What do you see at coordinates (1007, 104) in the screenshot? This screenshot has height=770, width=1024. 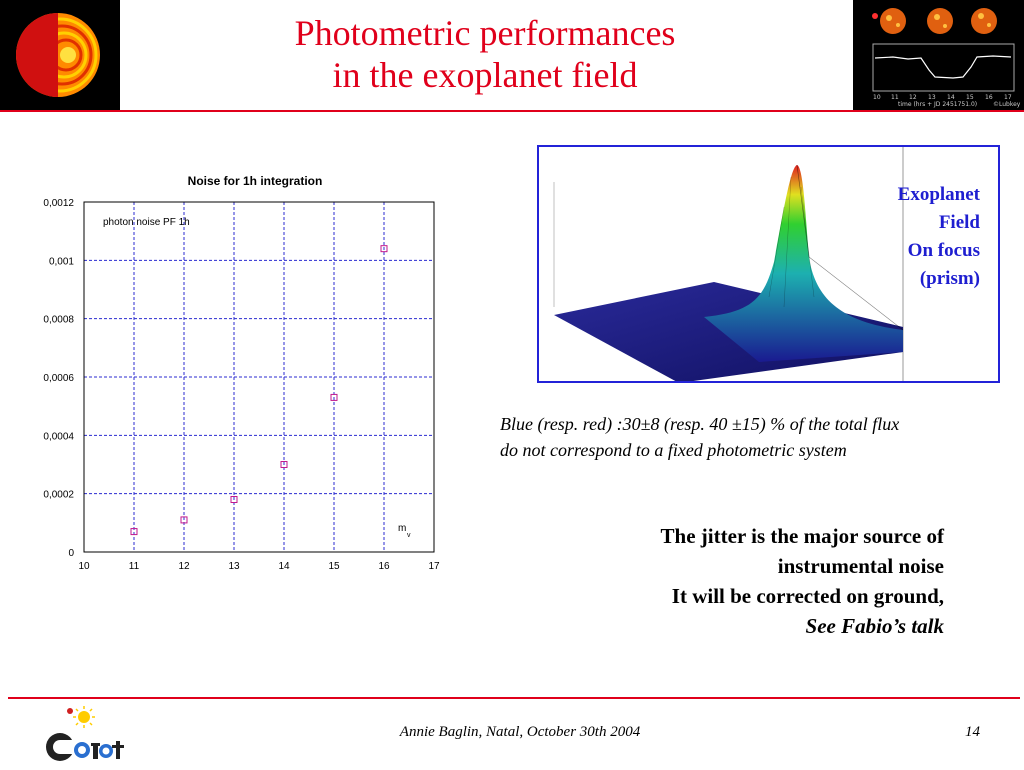 I see `lc-credit: ©Lubkey` at bounding box center [1007, 104].